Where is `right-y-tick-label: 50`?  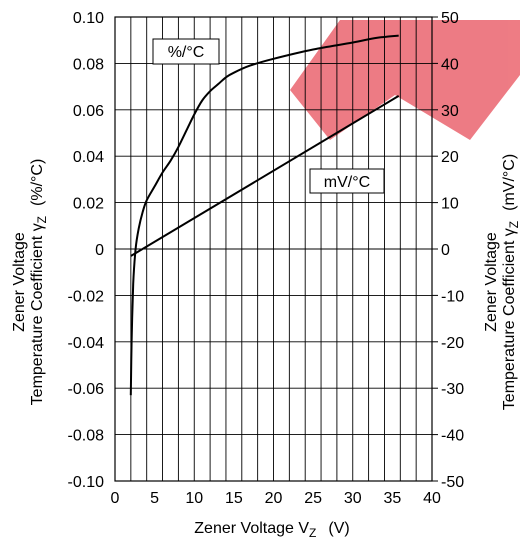
right-y-tick-label: 50 is located at coordinates (450, 18).